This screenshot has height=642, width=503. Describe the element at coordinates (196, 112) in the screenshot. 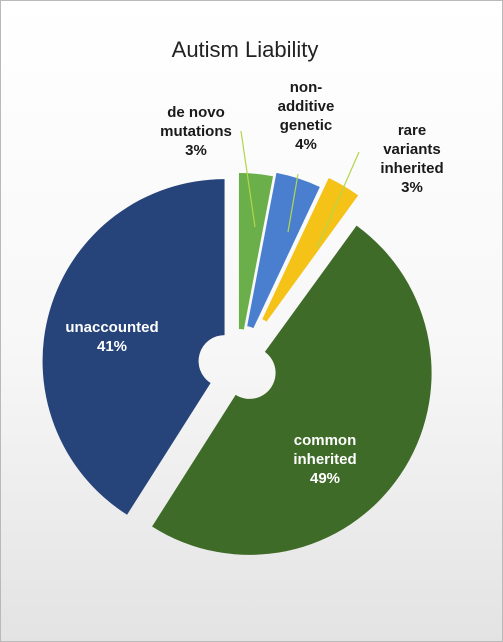

I see `label-line: de novo` at that location.